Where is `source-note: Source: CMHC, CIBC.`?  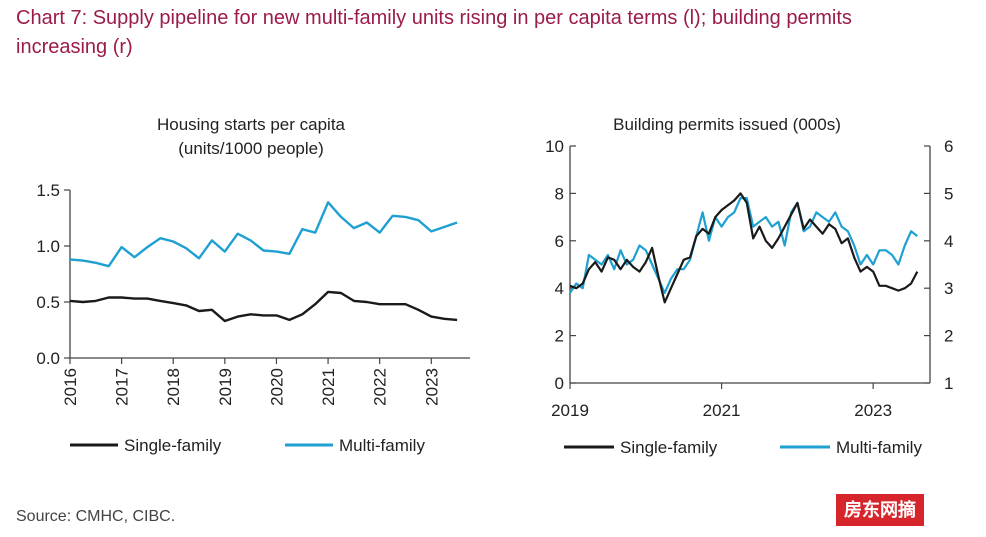 source-note: Source: CMHC, CIBC. is located at coordinates (96, 516).